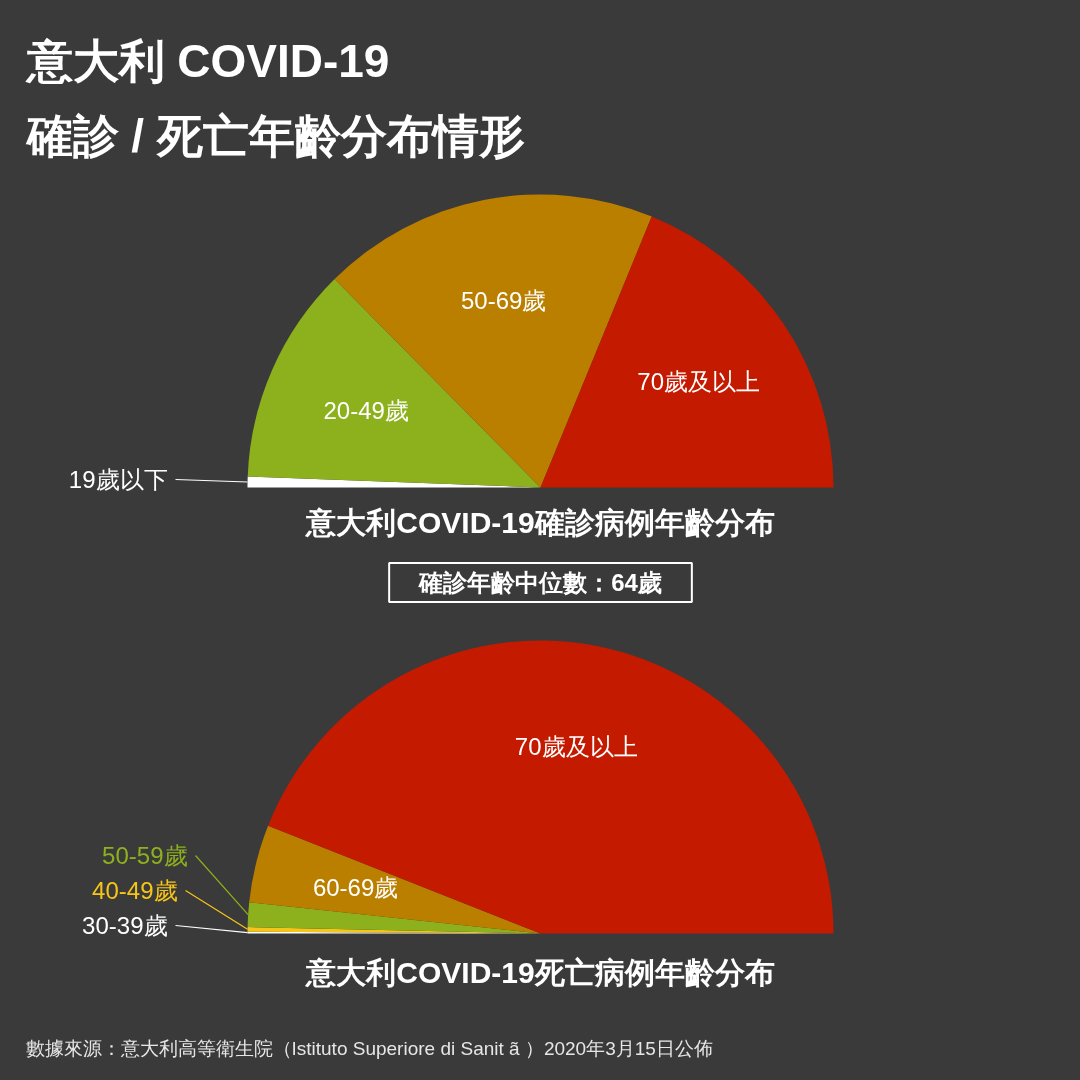  Describe the element at coordinates (274, 98) in the screenshot. I see `chart-title: 意大利 COVID-19 確診 / 死亡年齡分布情形` at that location.